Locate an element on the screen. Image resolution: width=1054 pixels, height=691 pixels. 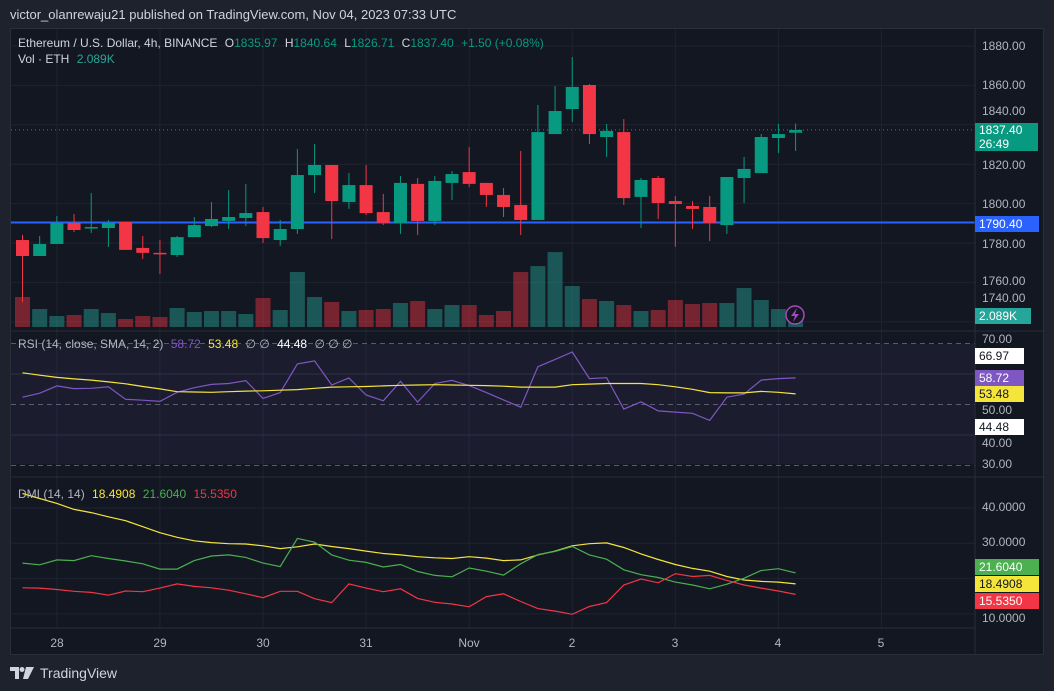
rsi-sma-line is located at coordinates (409, 383).